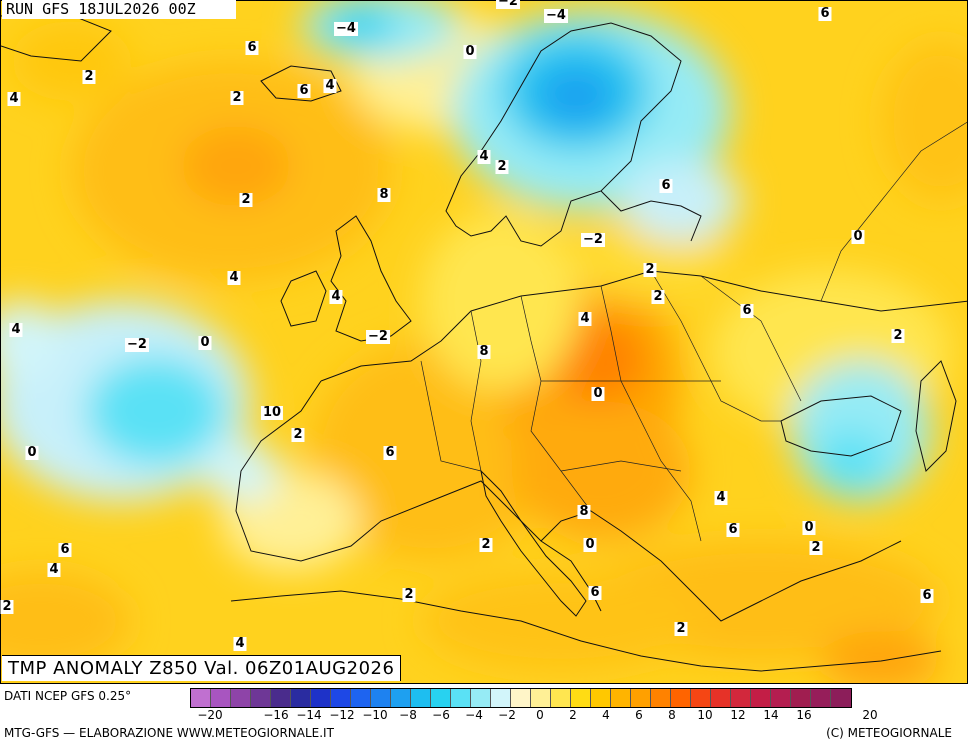 This screenshot has width=968, height=745. I want to click on data-source-label: DATI NCEP GFS 0.25°, so click(68, 696).